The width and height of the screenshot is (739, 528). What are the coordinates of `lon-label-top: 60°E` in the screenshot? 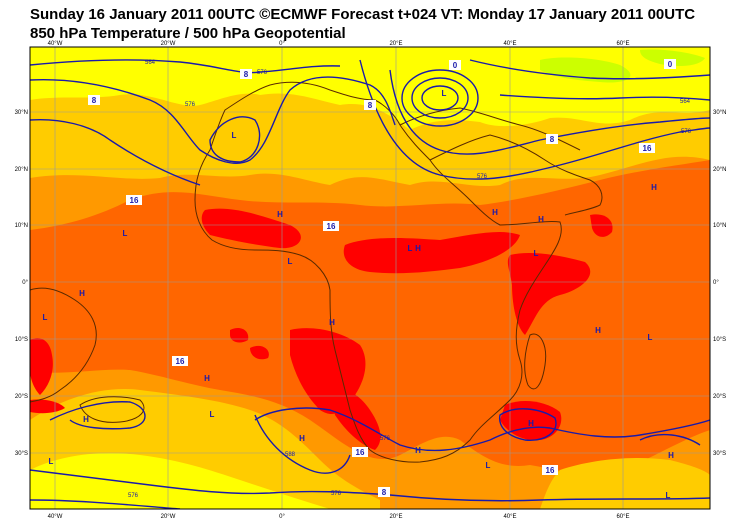 It's located at (622, 44).